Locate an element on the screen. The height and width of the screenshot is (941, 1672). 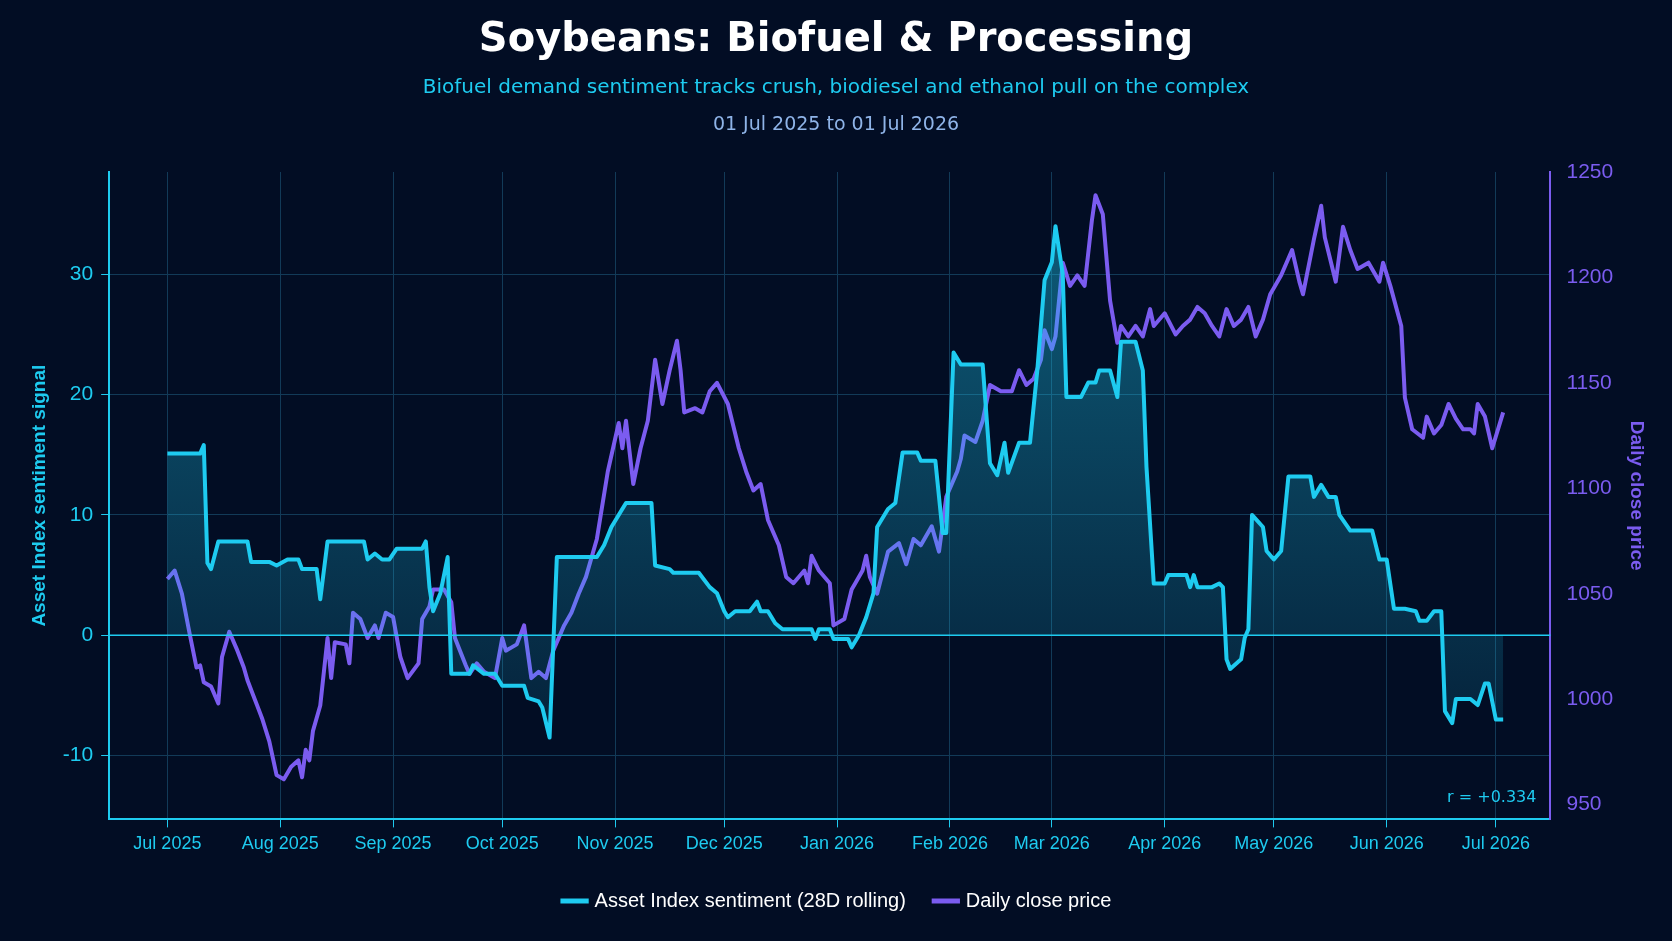
y-tick-label: 0 is located at coordinates (87, 634).